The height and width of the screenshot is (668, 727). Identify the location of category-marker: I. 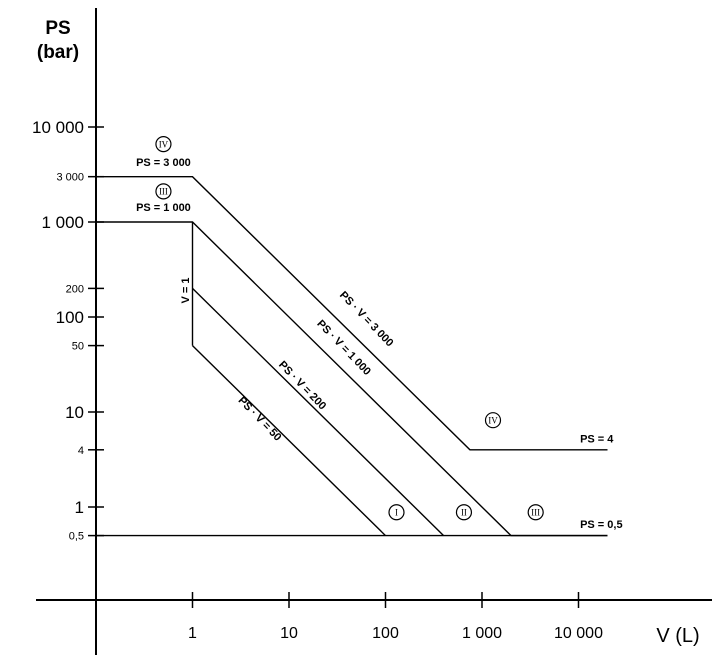
(396, 512).